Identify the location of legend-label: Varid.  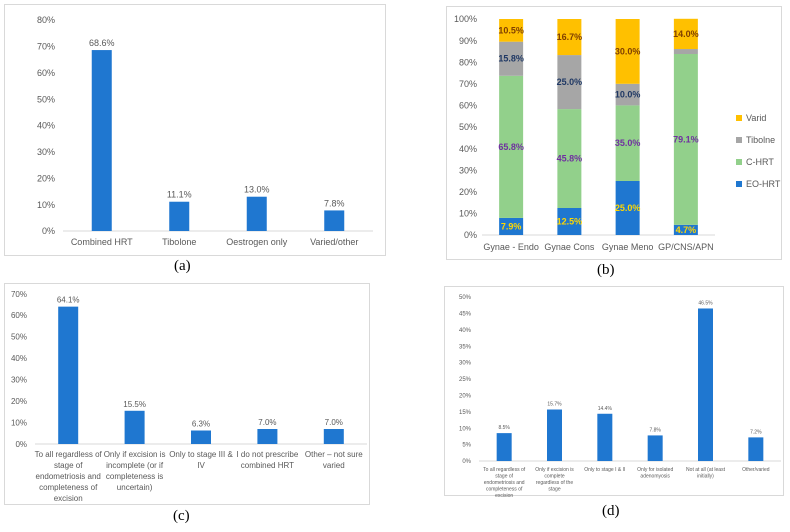
(756, 118).